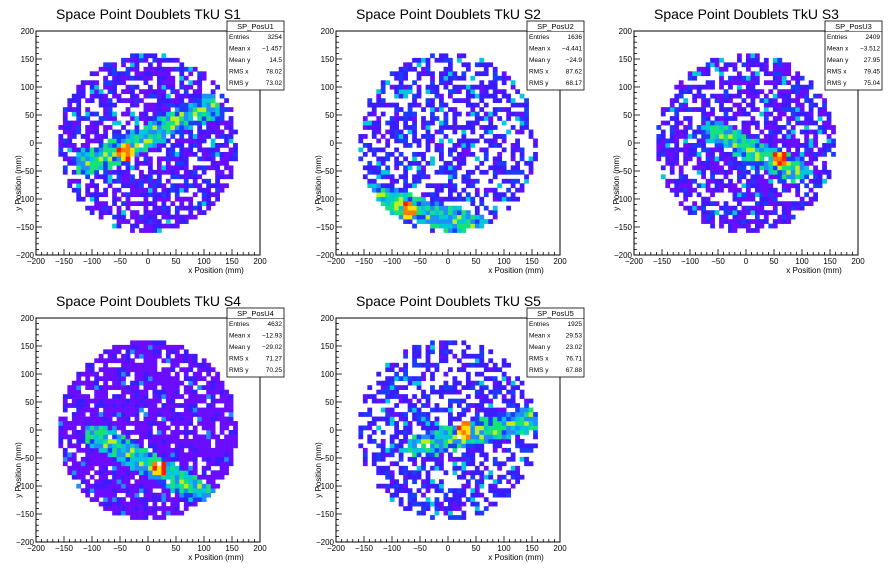 The height and width of the screenshot is (574, 896). I want to click on x-tick-label: −100, so click(690, 261).